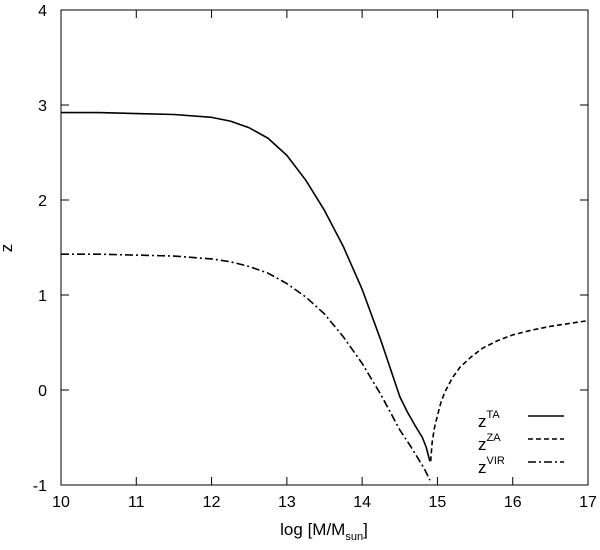 The width and height of the screenshot is (600, 550). Describe the element at coordinates (287, 502) in the screenshot. I see `x-tick-label: 13` at that location.